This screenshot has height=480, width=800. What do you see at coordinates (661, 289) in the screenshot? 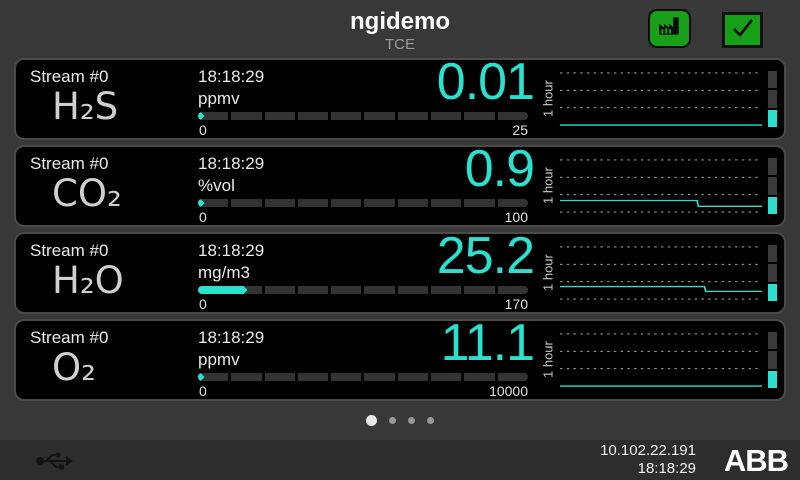
I see `trend-line` at bounding box center [661, 289].